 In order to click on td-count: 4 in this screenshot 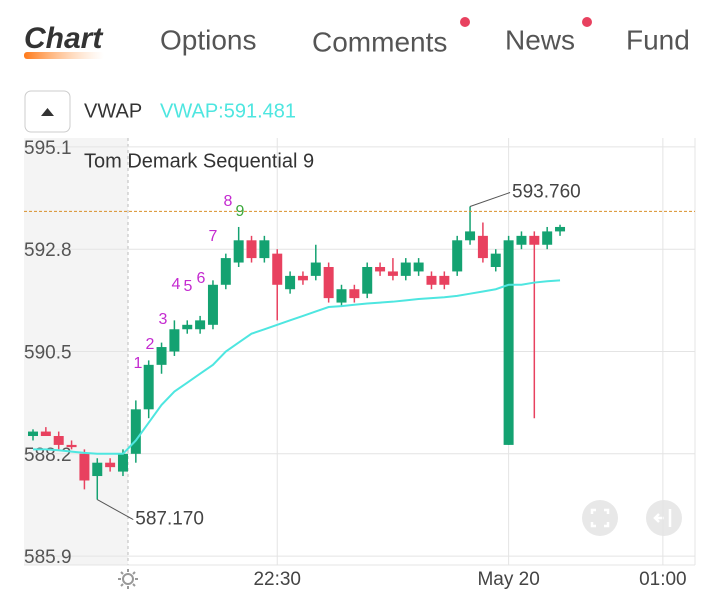, I will do `click(176, 284)`.